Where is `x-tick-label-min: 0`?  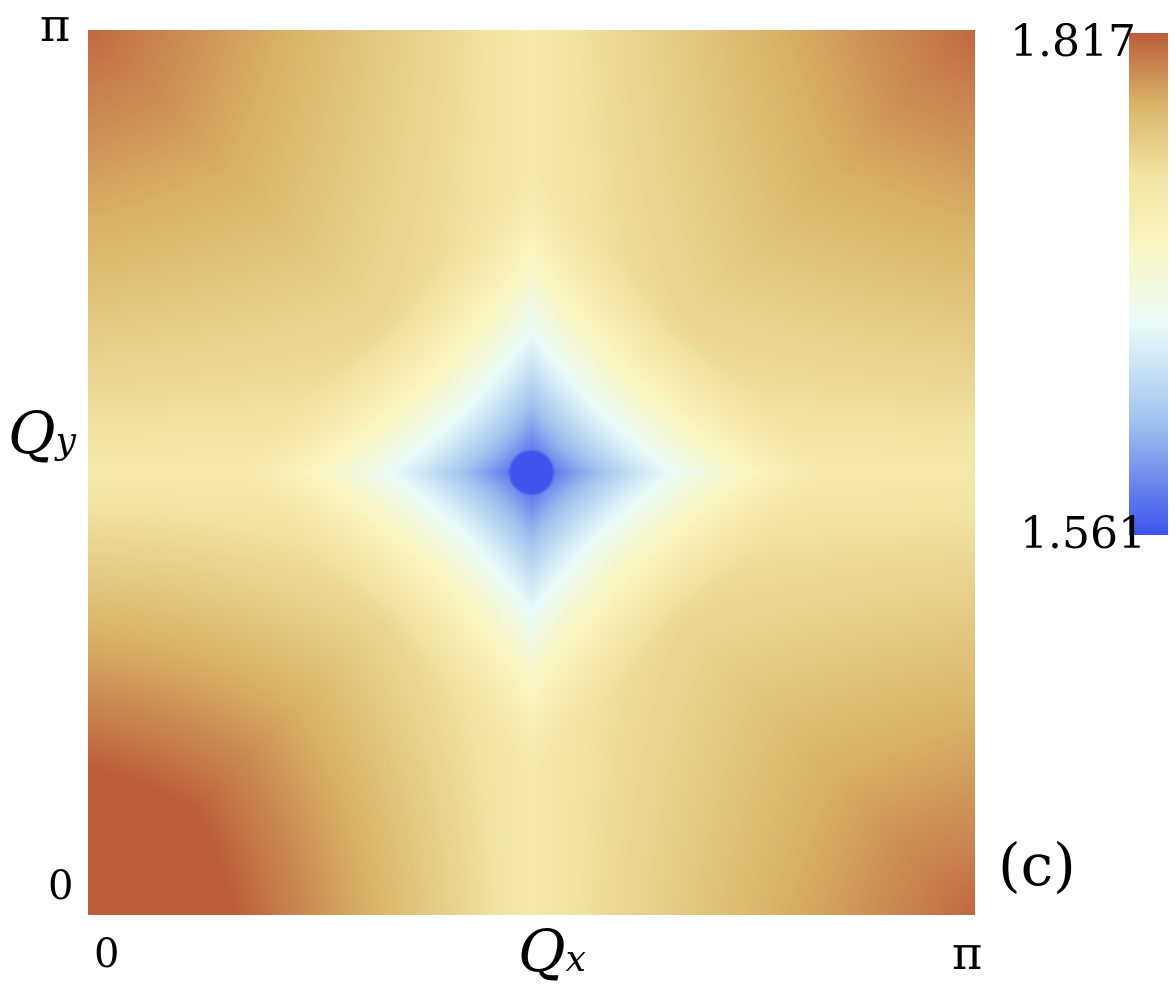 x-tick-label-min: 0 is located at coordinates (107, 954).